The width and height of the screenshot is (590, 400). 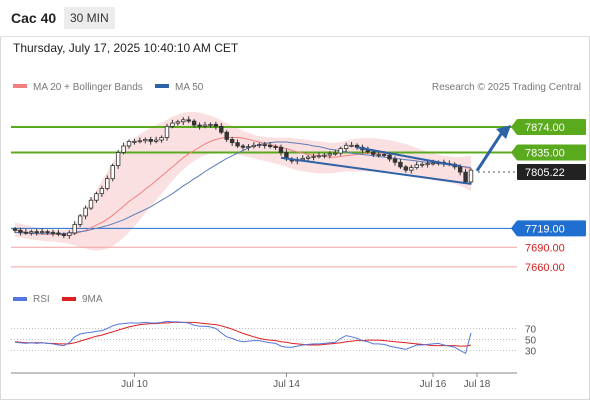 What do you see at coordinates (531, 341) in the screenshot?
I see `rsi-level-label: 50` at bounding box center [531, 341].